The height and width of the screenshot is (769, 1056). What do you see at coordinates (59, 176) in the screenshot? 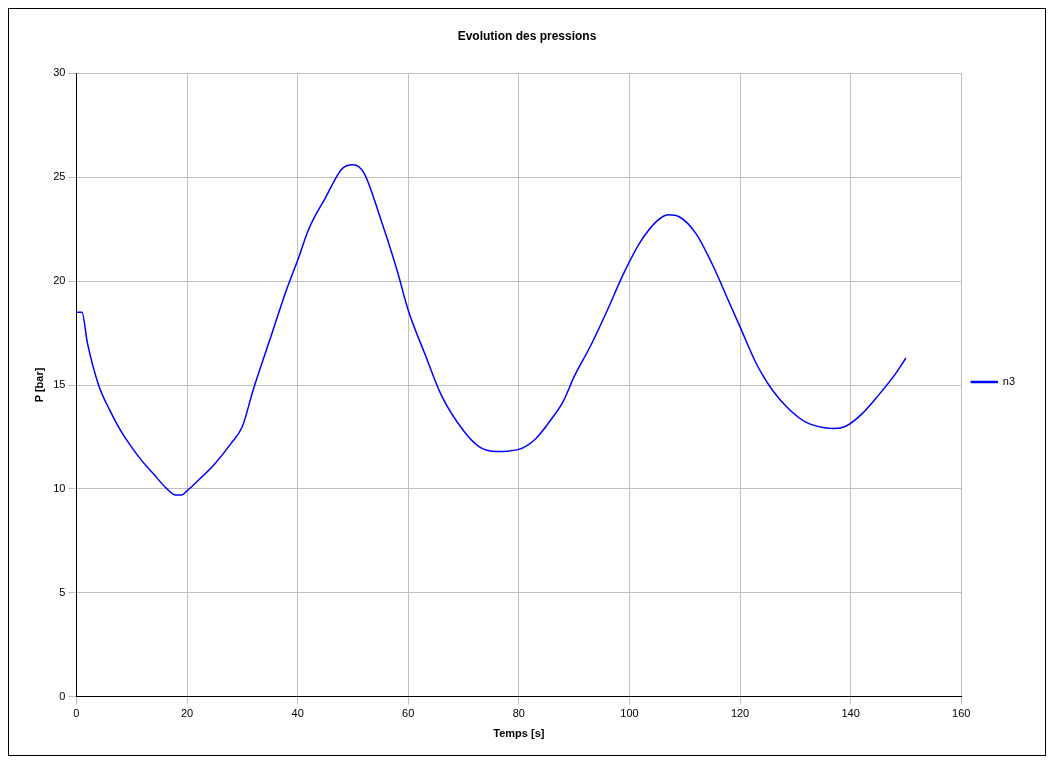
I see `y-tick-label: 25` at bounding box center [59, 176].